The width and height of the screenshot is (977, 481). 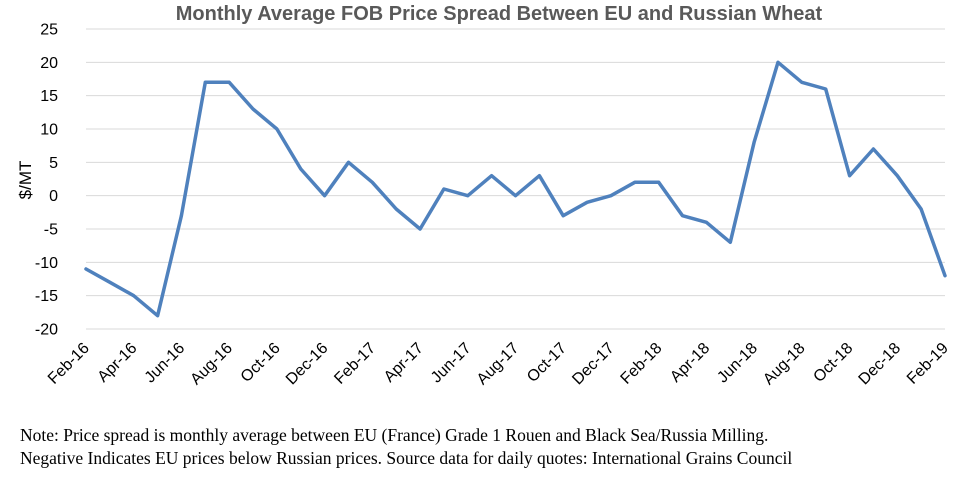 What do you see at coordinates (451, 363) in the screenshot?
I see `x-tick-label: Jun-17` at bounding box center [451, 363].